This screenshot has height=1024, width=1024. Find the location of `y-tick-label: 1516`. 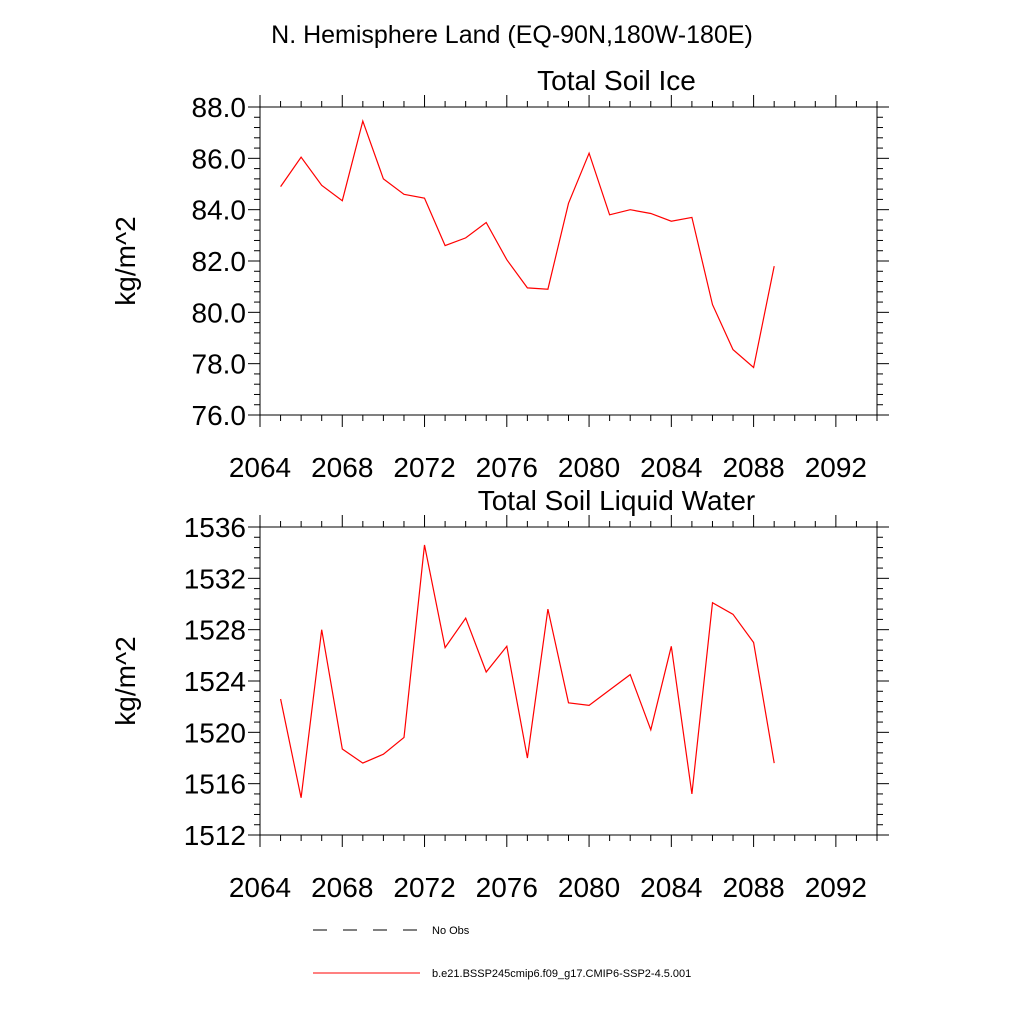

y-tick-label: 1516 is located at coordinates (215, 784).